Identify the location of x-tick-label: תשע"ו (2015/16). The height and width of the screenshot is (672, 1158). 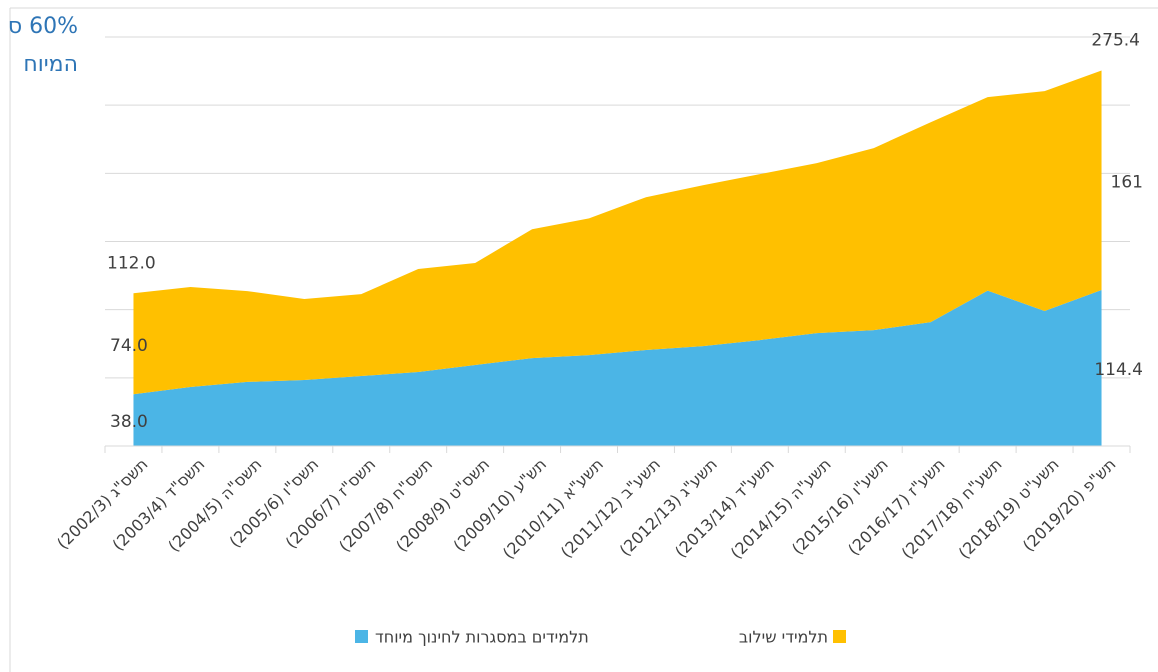
(840, 507).